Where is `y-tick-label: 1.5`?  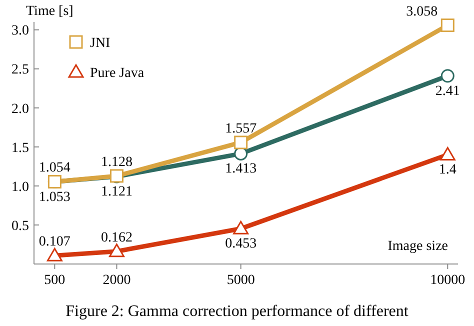
y-tick-label: 1.5 is located at coordinates (20, 148).